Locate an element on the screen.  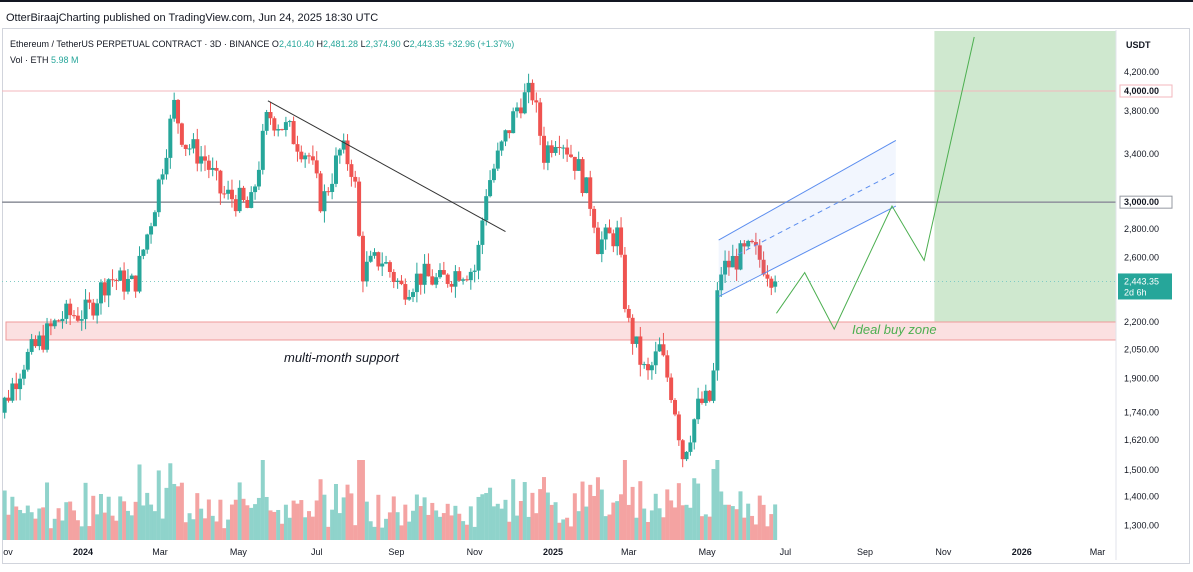
volume-label: Vol · ETH is located at coordinates (29, 60).